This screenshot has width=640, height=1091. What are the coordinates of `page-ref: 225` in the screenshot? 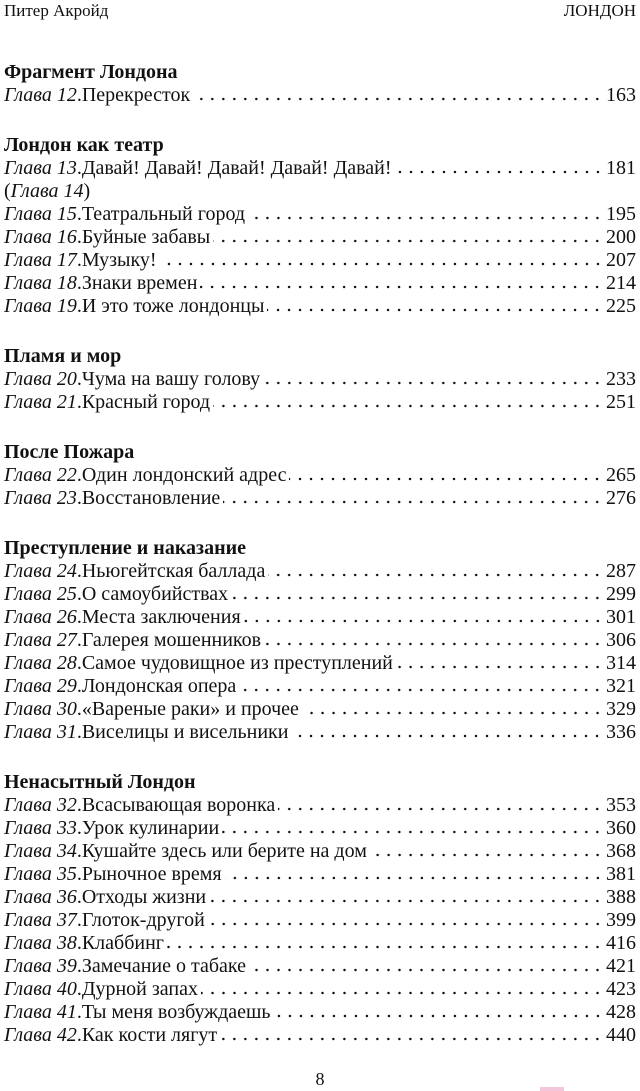 It's located at (621, 306).